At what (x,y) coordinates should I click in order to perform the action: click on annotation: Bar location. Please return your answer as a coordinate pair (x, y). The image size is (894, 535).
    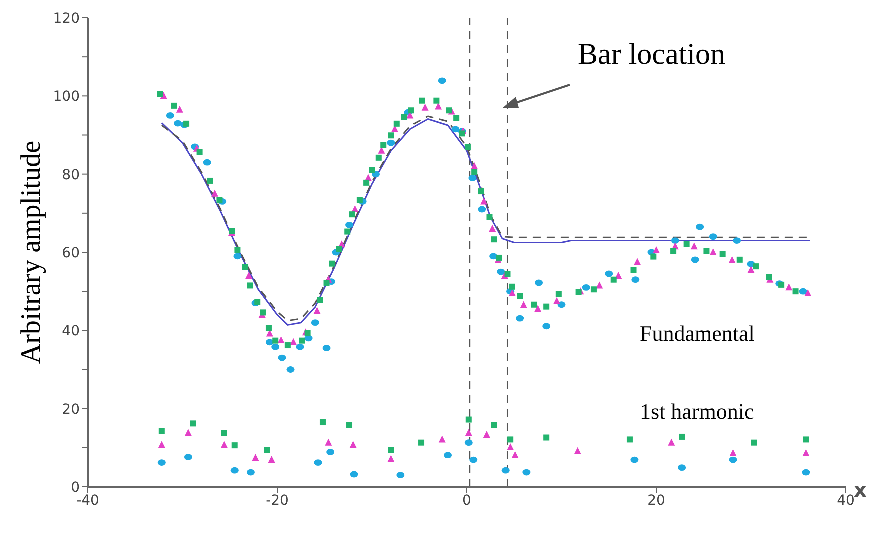
    Looking at the image, I should click on (652, 54).